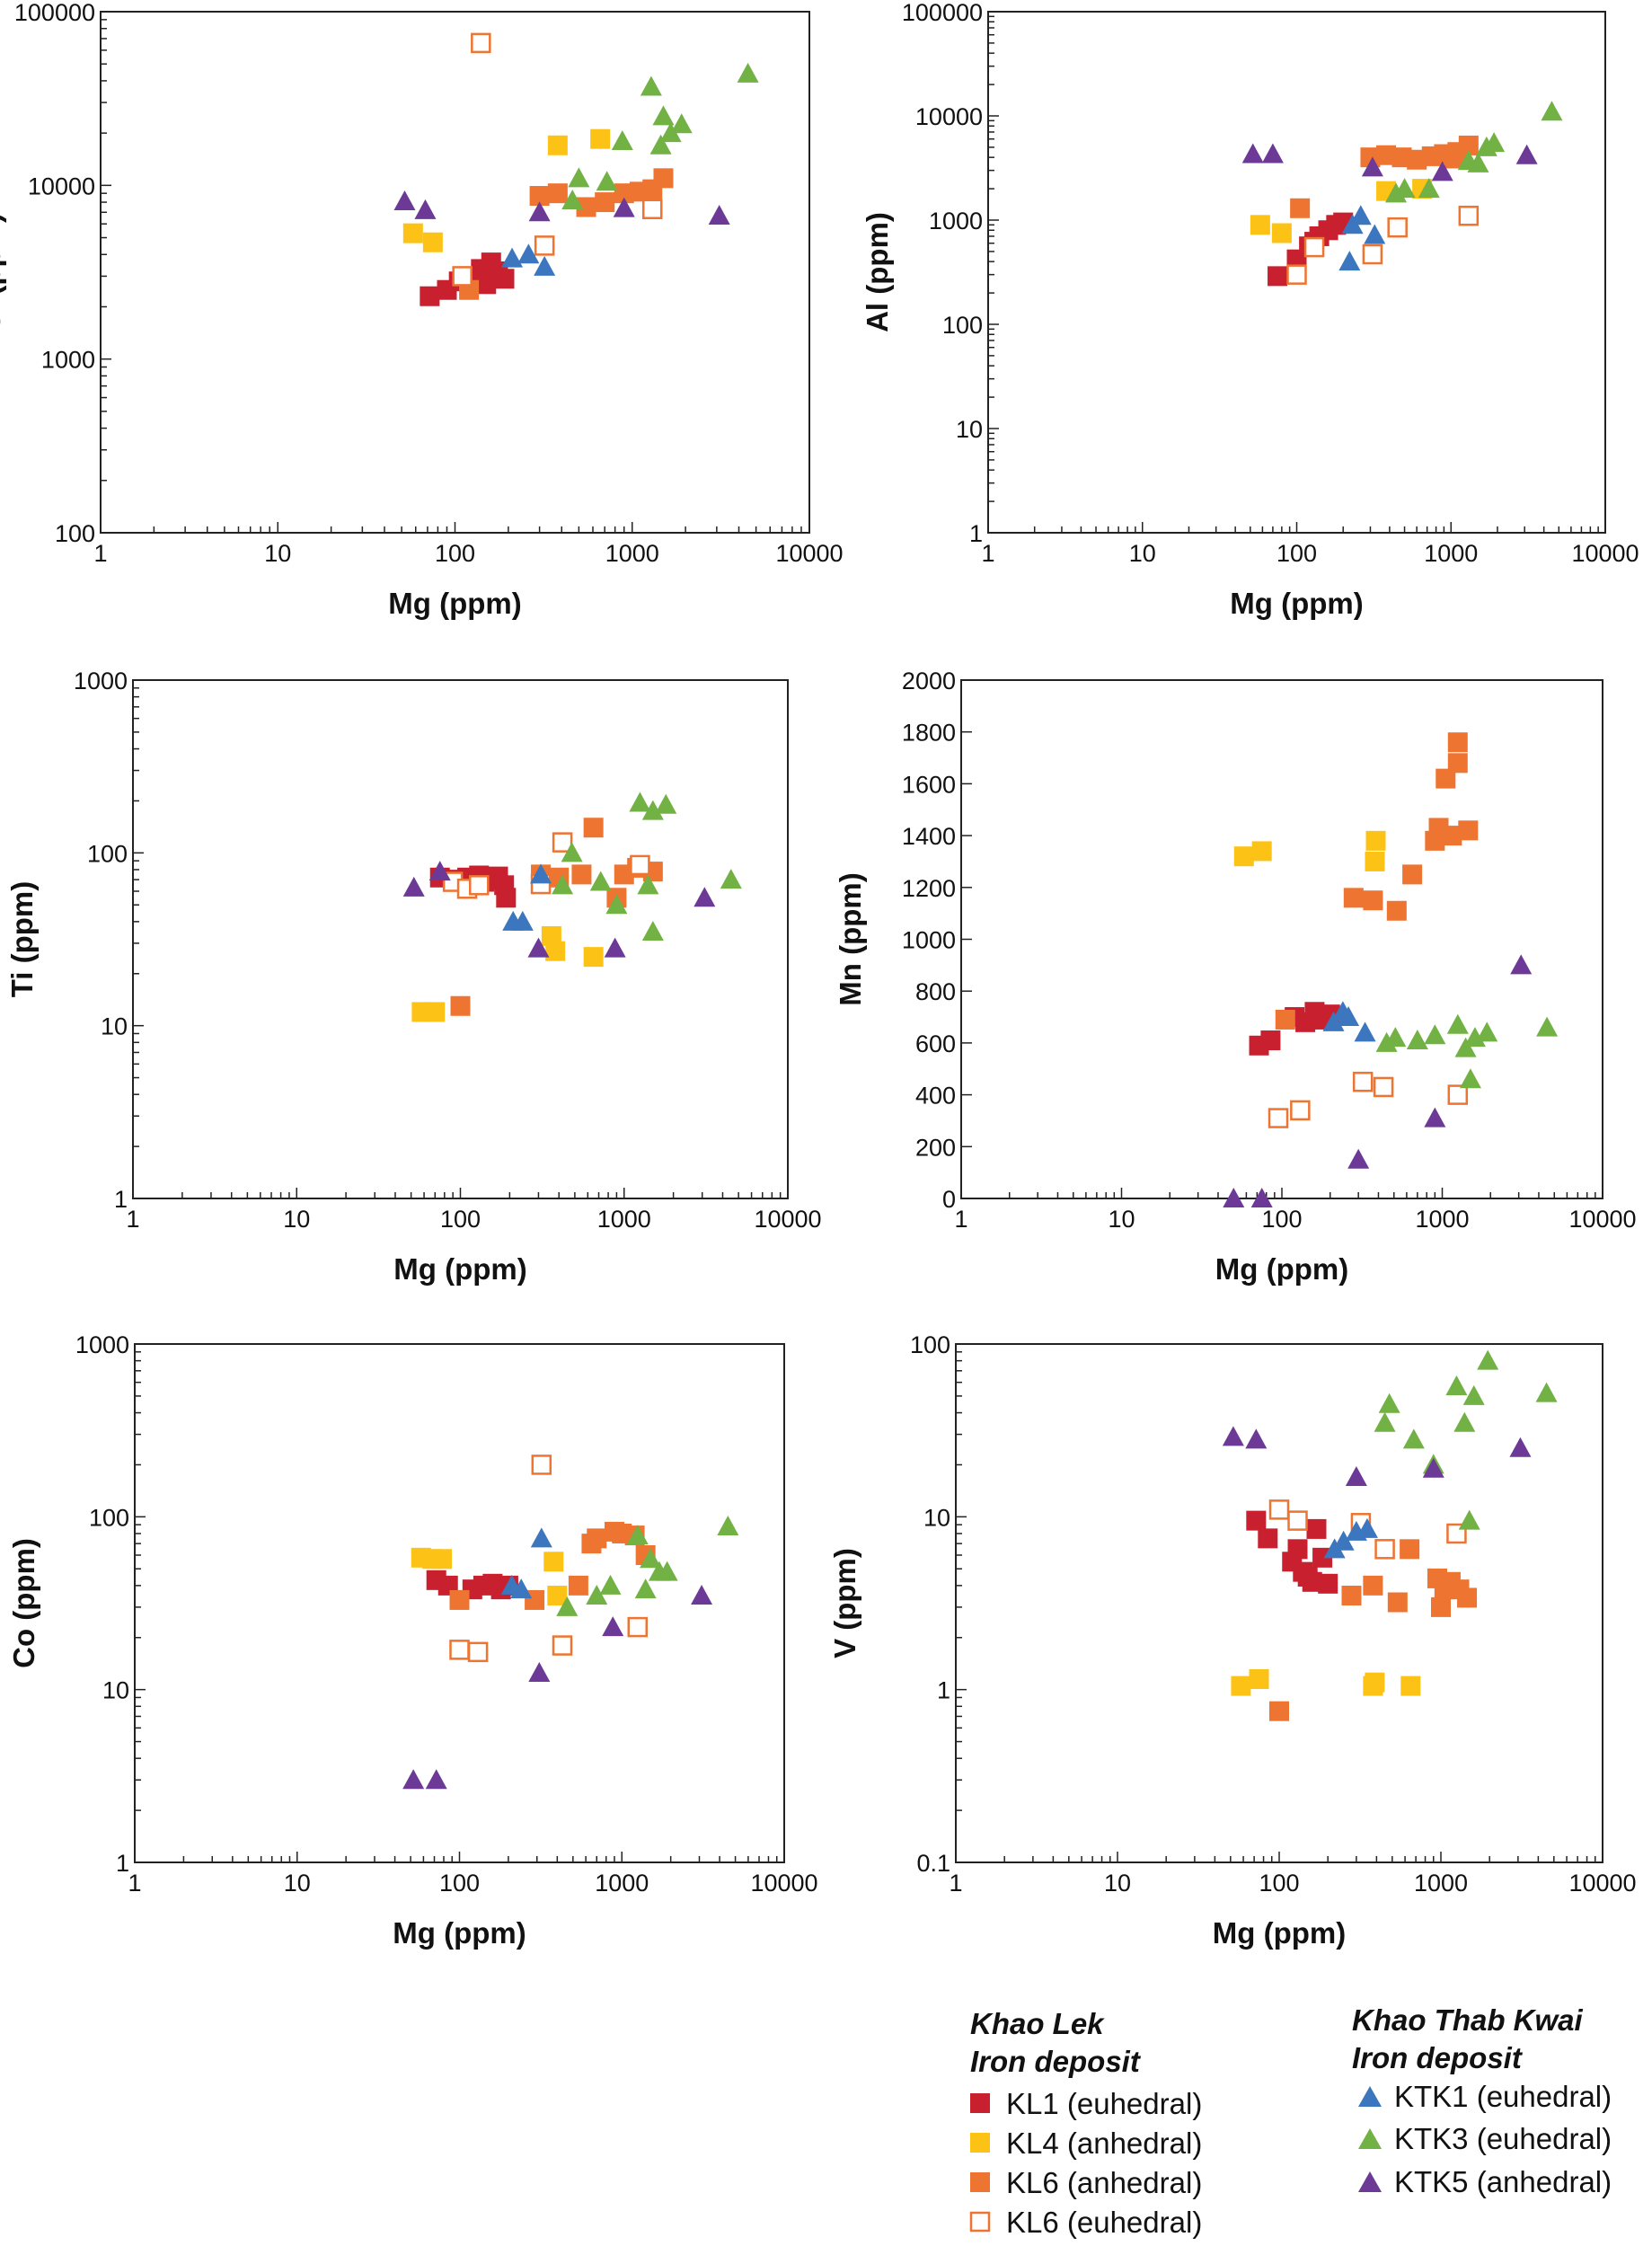  What do you see at coordinates (980, 2103) in the screenshot?
I see `legend-marker-kl1` at bounding box center [980, 2103].